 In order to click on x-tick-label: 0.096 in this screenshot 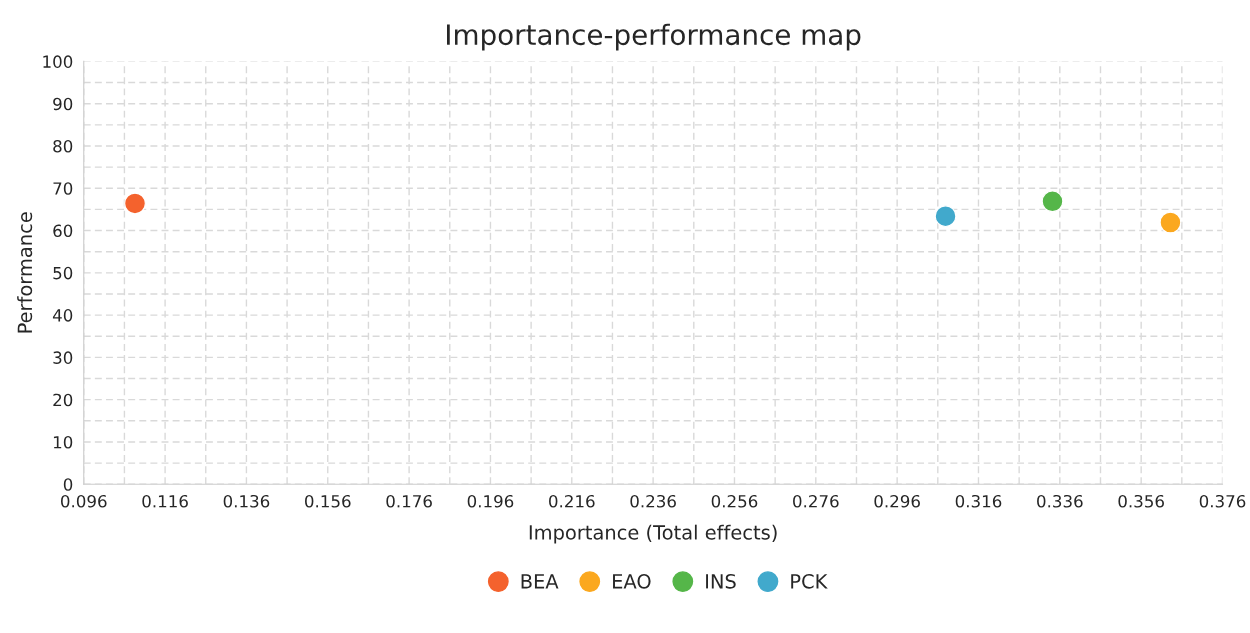, I will do `click(83, 501)`.